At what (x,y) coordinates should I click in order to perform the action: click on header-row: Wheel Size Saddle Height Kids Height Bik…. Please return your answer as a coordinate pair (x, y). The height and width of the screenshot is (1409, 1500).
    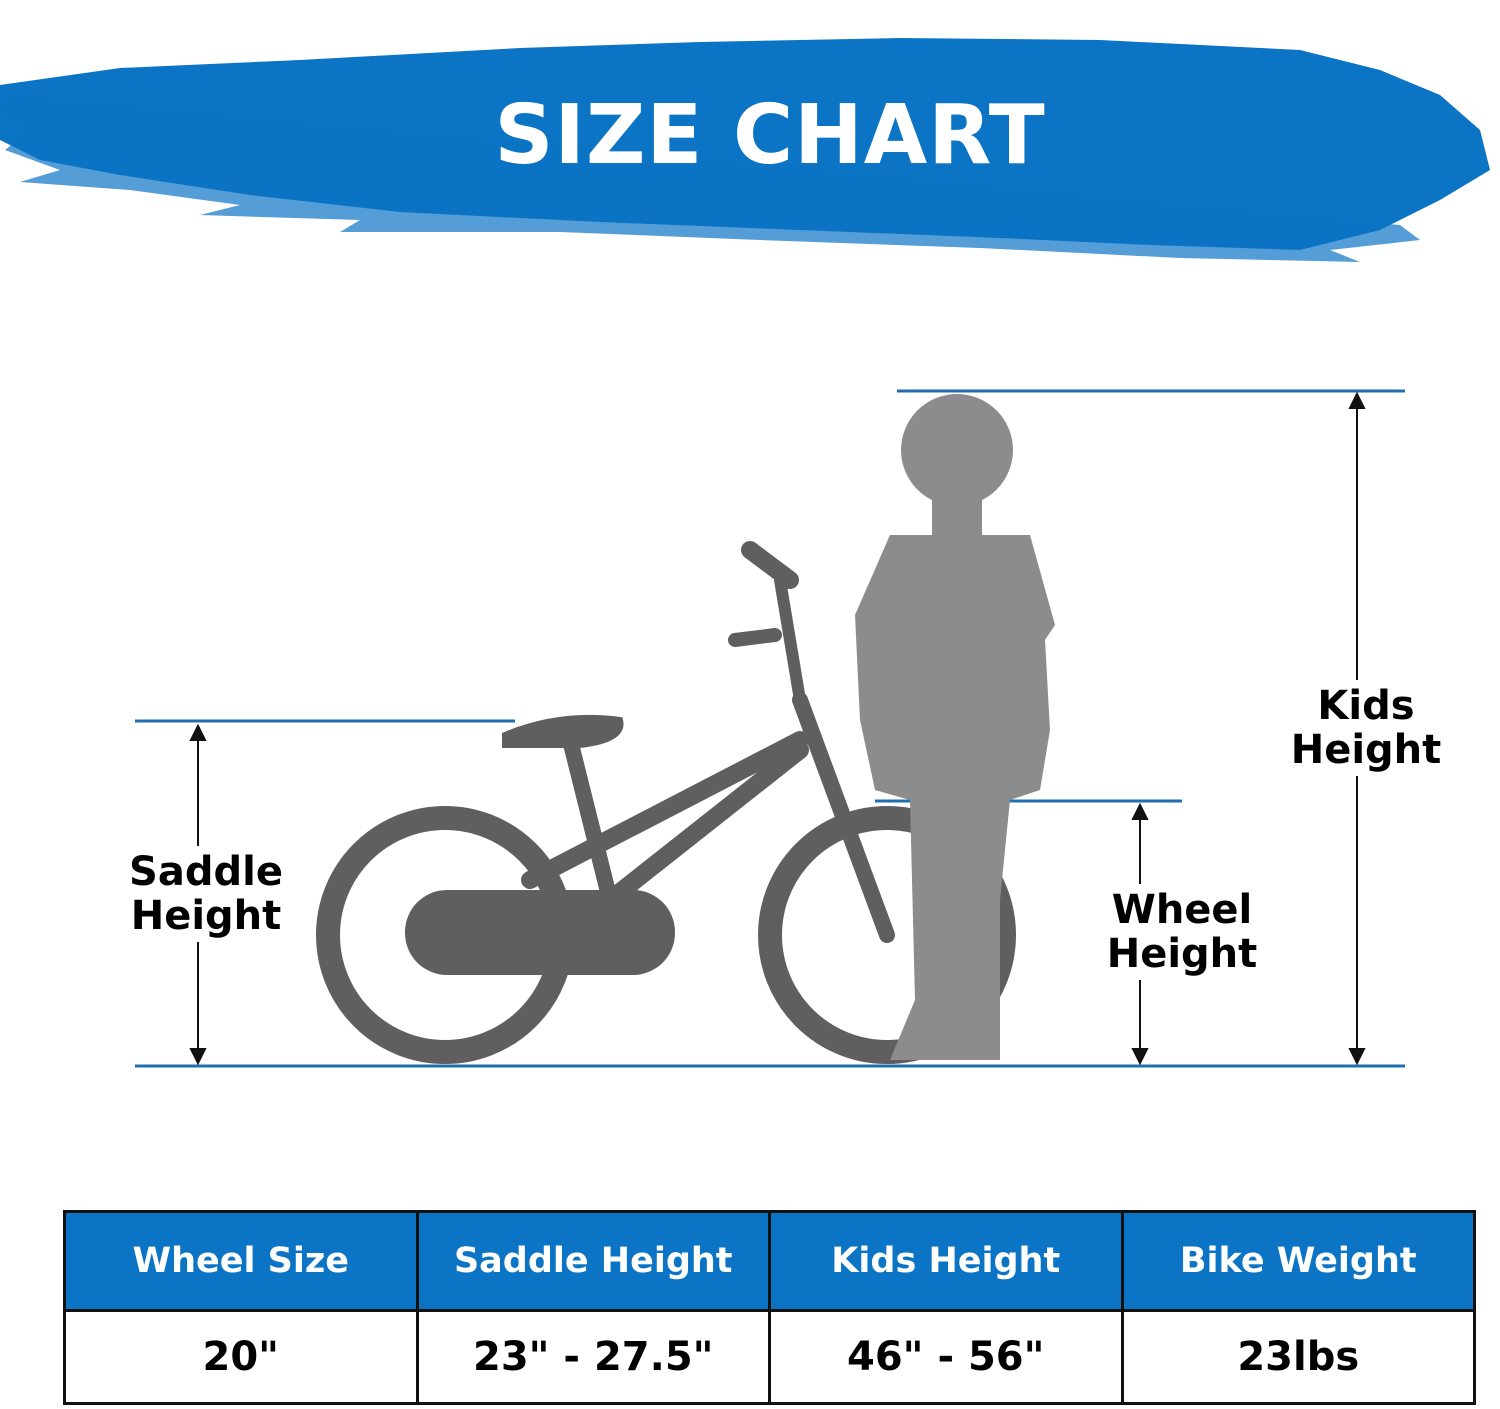
    Looking at the image, I should click on (769, 1261).